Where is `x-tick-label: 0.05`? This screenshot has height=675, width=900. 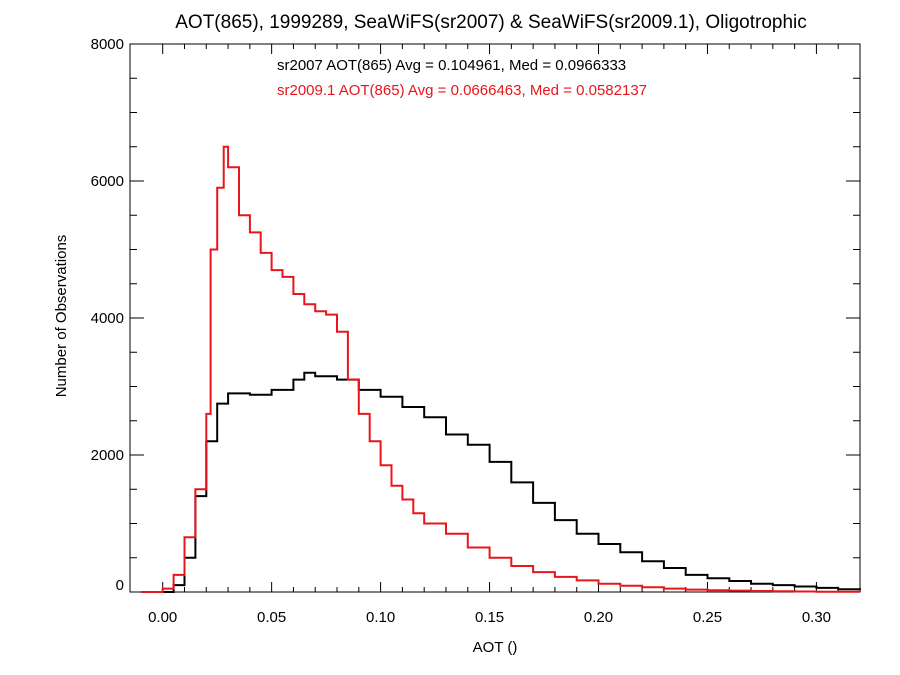 x-tick-label: 0.05 is located at coordinates (271, 617).